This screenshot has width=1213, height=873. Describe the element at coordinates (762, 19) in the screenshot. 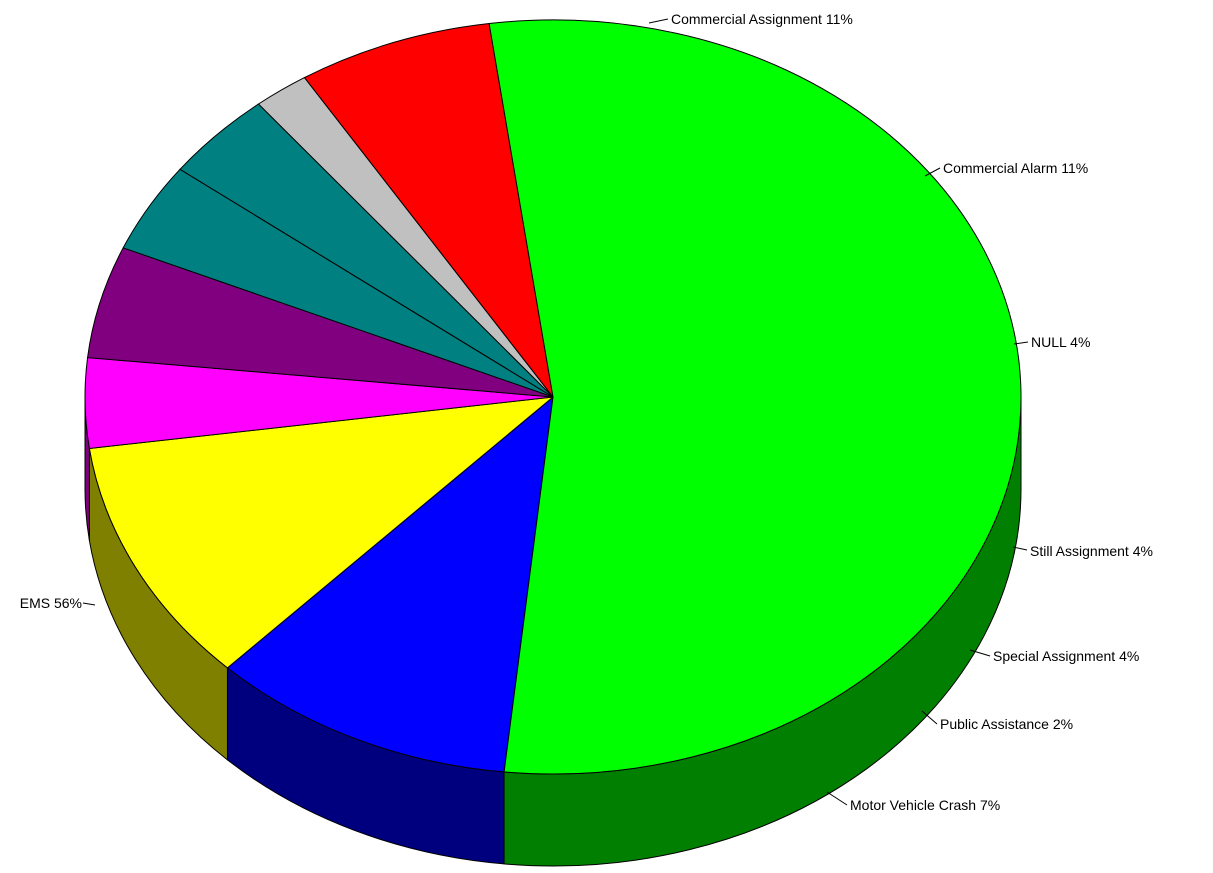

I see `slice-label-commercial-assignment-11: Commercial Assignment 11%` at that location.